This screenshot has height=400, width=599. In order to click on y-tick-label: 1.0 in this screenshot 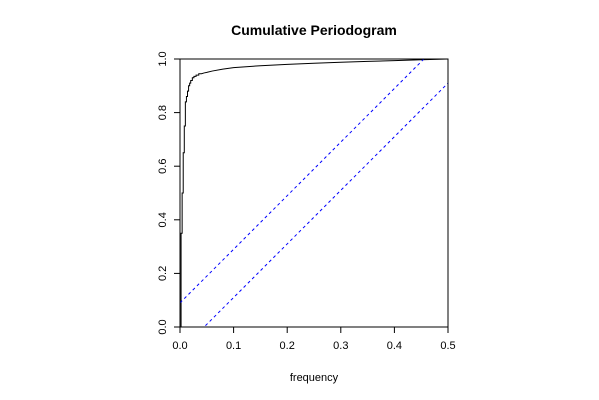, I will do `click(163, 58)`.